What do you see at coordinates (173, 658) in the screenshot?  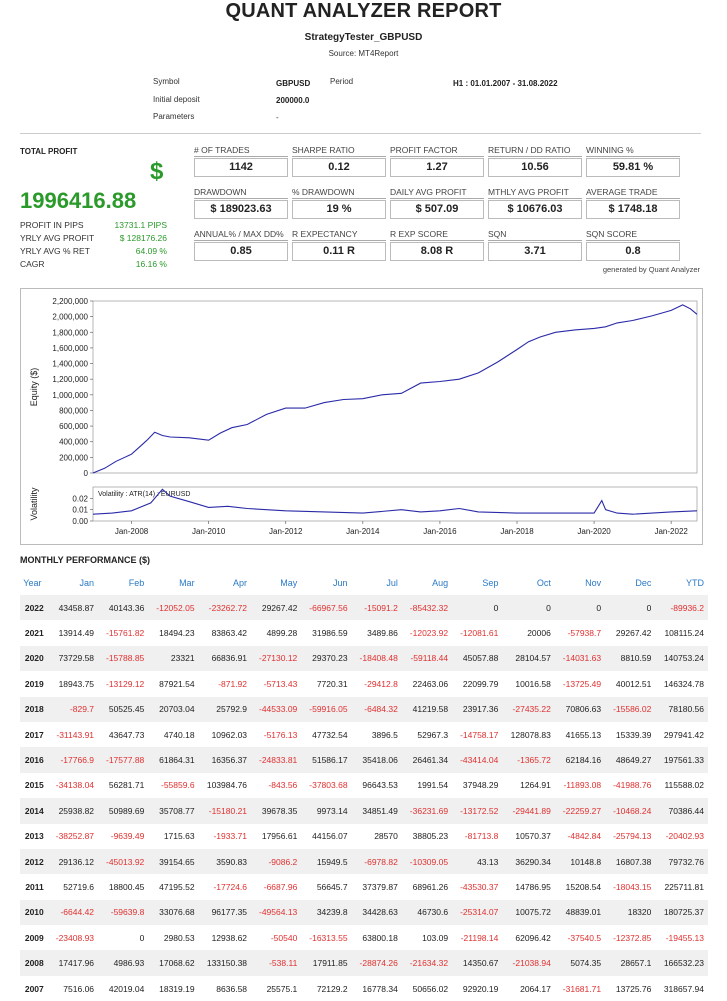 I see `value-cell: 23321` at bounding box center [173, 658].